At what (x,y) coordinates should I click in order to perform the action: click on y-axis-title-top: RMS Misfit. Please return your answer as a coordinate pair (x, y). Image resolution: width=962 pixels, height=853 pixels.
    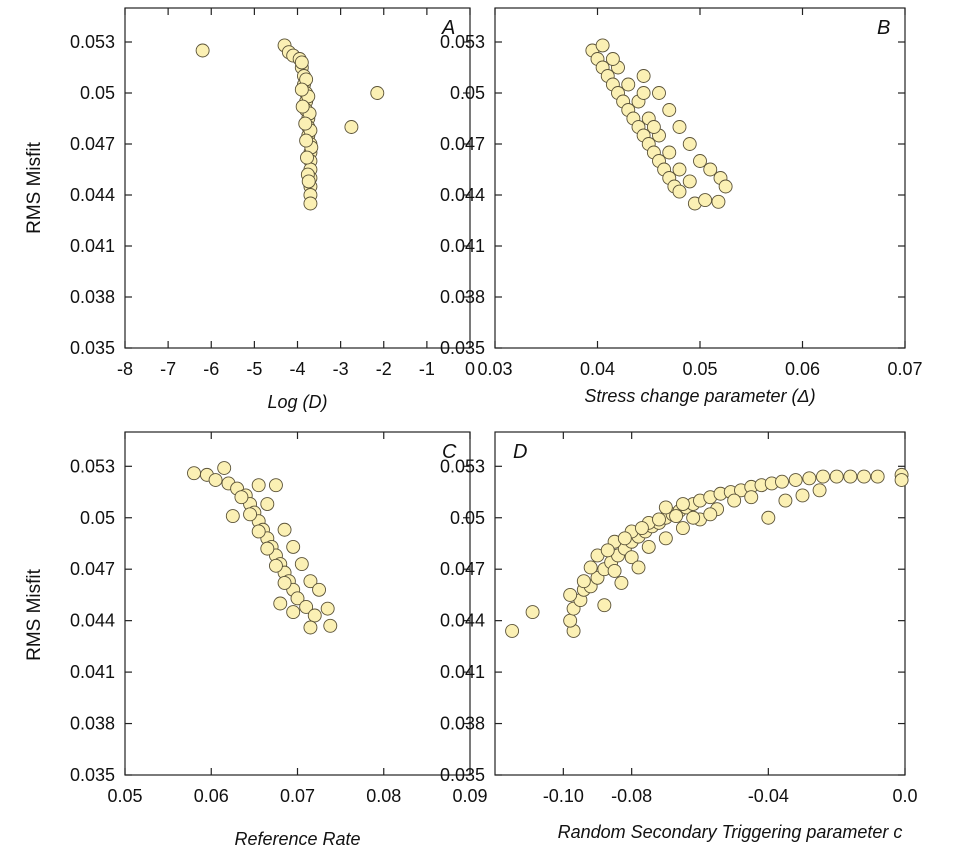
    Looking at the image, I should click on (34, 187).